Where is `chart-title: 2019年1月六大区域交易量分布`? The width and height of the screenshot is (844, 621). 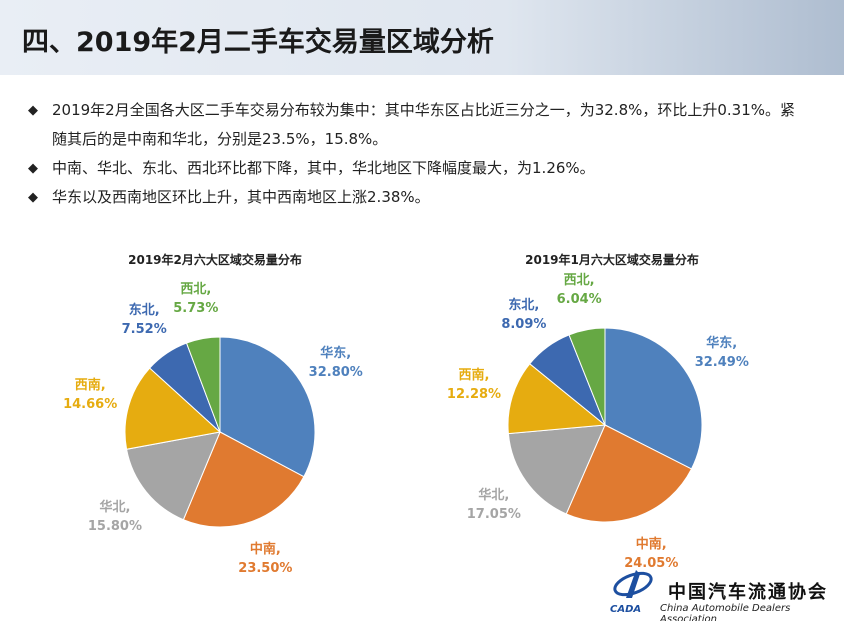 chart-title: 2019年1月六大区域交易量分布 is located at coordinates (612, 259).